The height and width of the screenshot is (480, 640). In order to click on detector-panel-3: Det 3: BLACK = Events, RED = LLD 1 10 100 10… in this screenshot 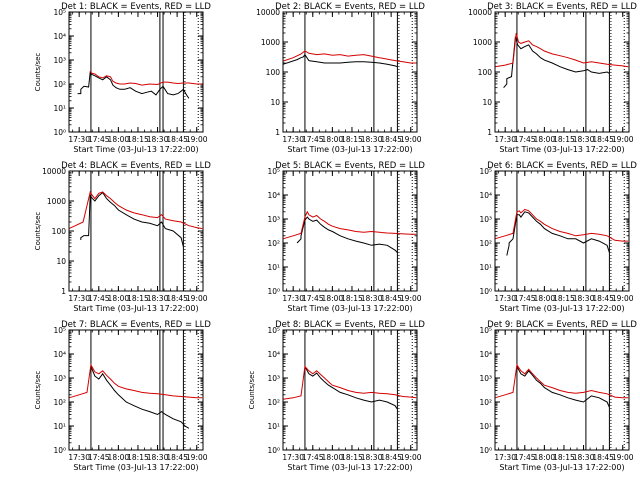, I will do `click(552, 78)`.